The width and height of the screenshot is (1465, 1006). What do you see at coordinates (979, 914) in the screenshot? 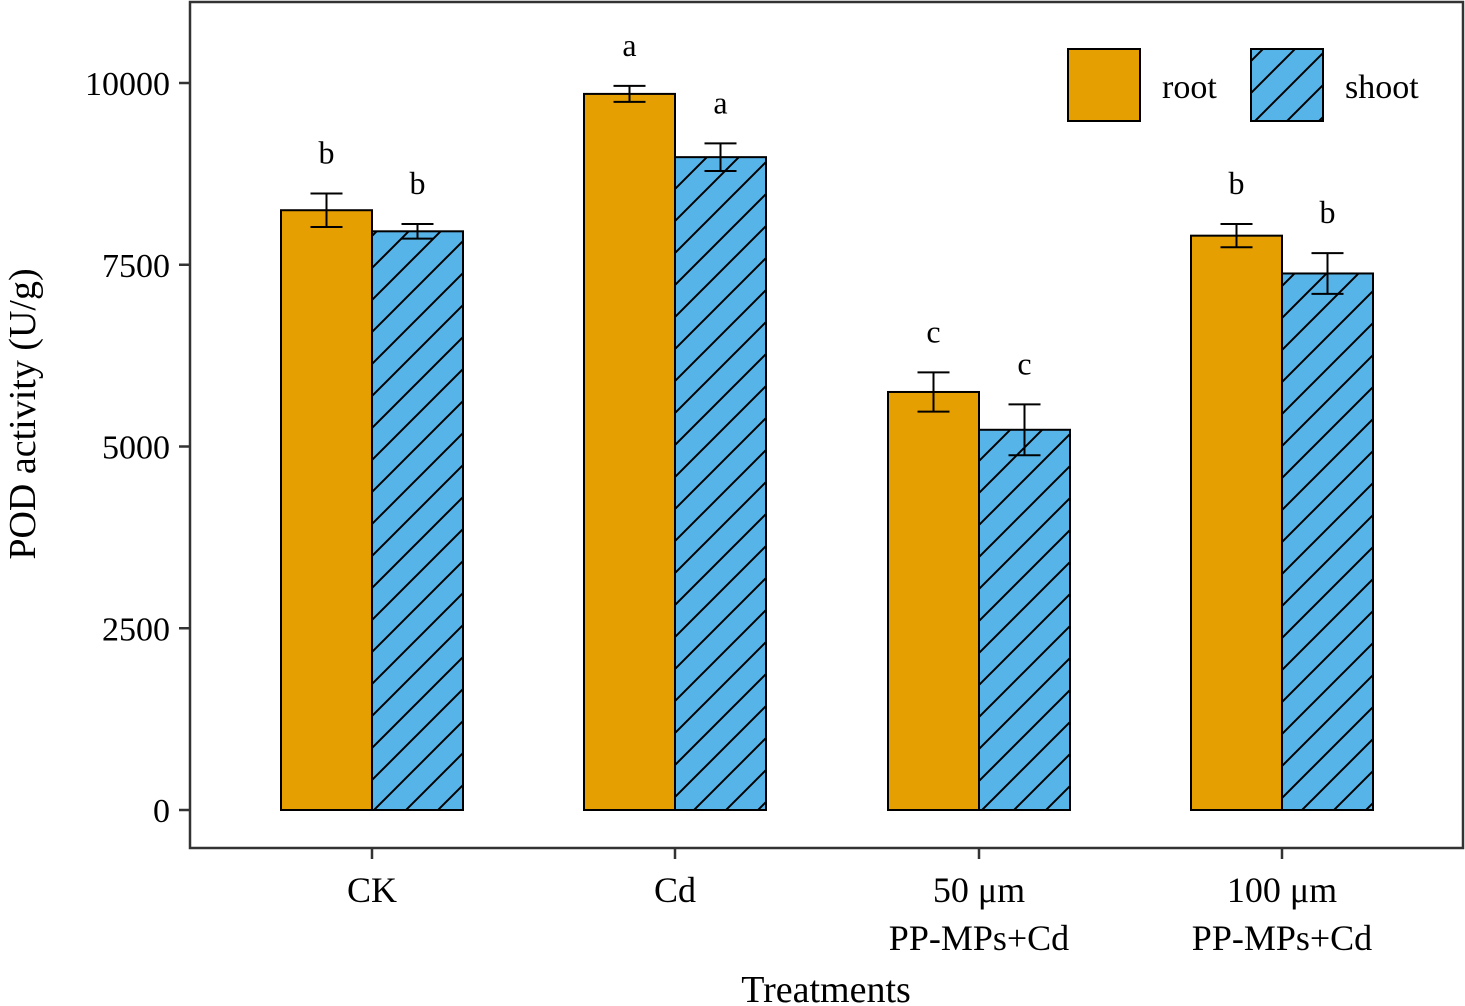
I see `x-category-label: 50 μm PP-MPs+Cd` at bounding box center [979, 914].